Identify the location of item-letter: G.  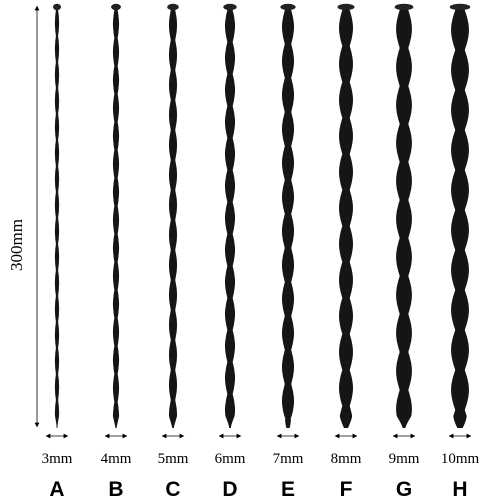
(404, 489).